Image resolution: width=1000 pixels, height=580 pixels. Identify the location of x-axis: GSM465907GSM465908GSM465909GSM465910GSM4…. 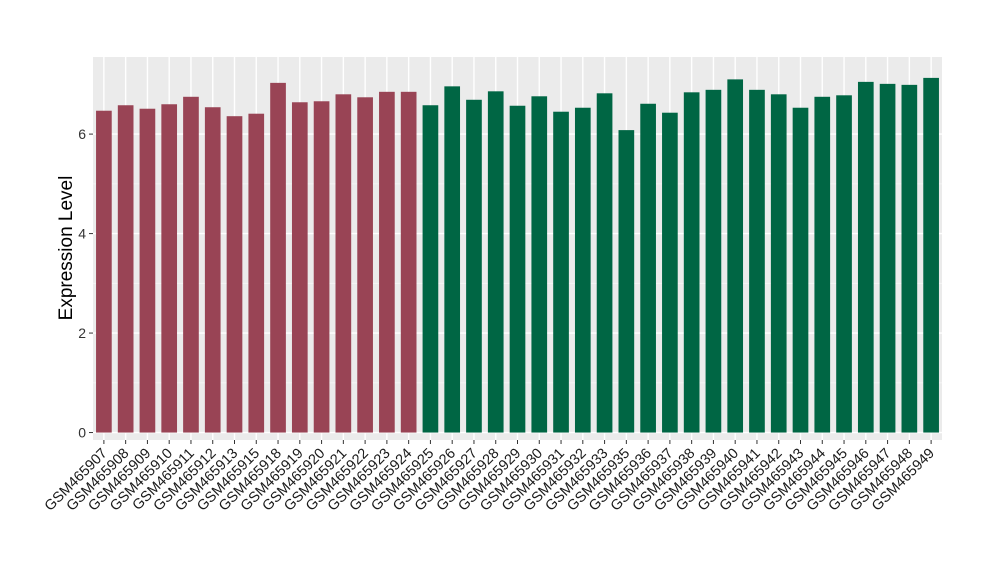
(490, 477).